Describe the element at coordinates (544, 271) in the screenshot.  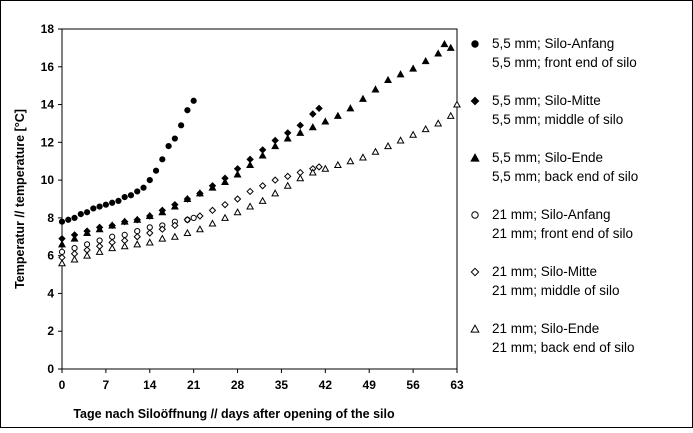
I see `legend-label: 21 mm; Silo-Mitte` at that location.